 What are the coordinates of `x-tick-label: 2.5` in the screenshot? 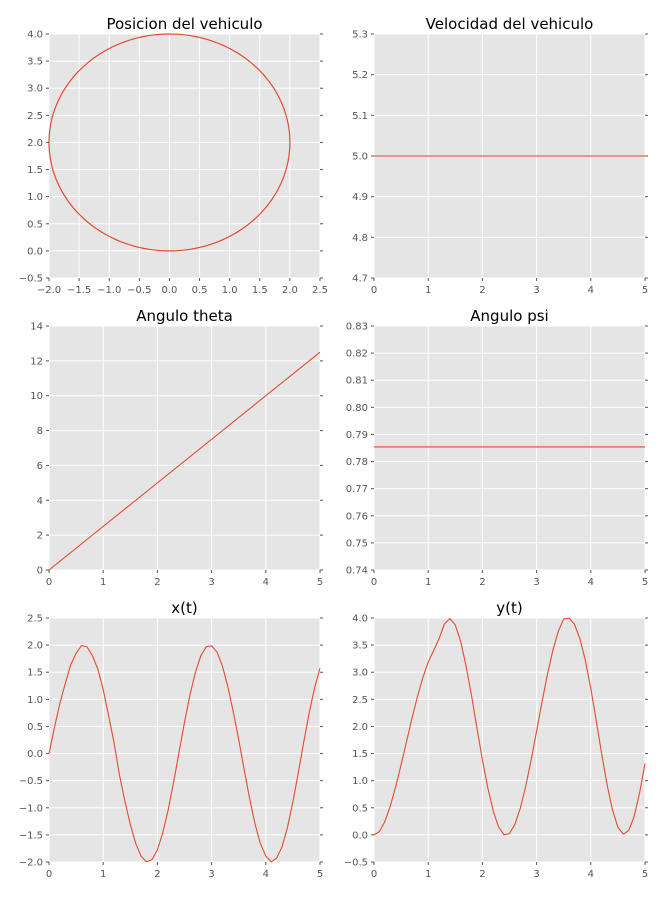 It's located at (320, 290).